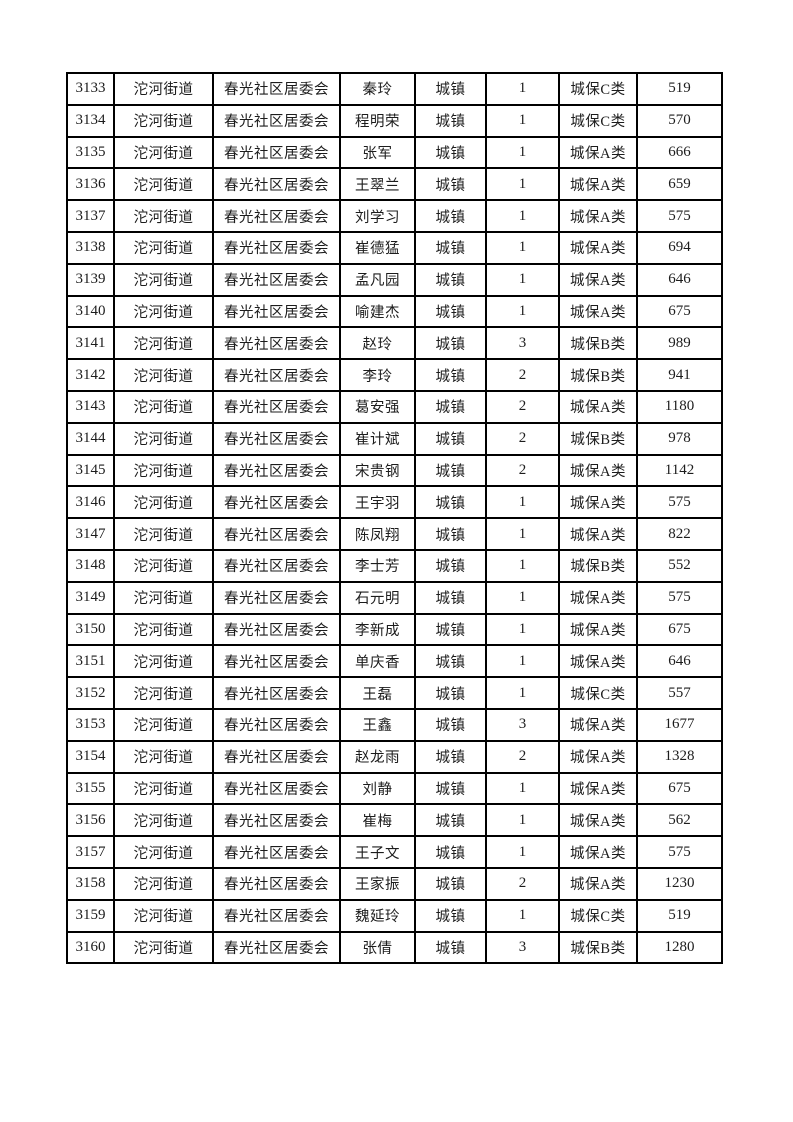 The width and height of the screenshot is (793, 1122). I want to click on table-row: 3149 沱河街道 春光社区居委会 石元明 城镇 1 城保A类 575, so click(394, 597).